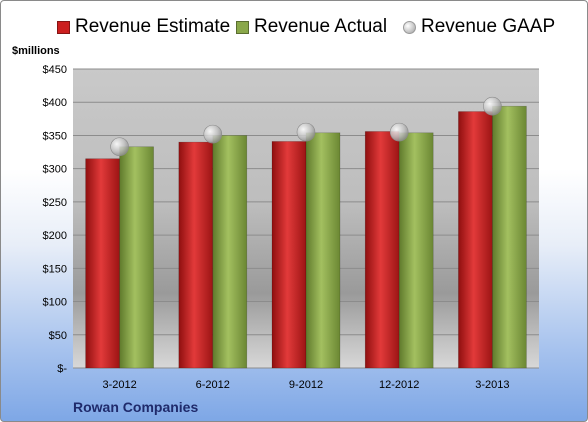  I want to click on x-tick-label: 9-2012, so click(306, 385).